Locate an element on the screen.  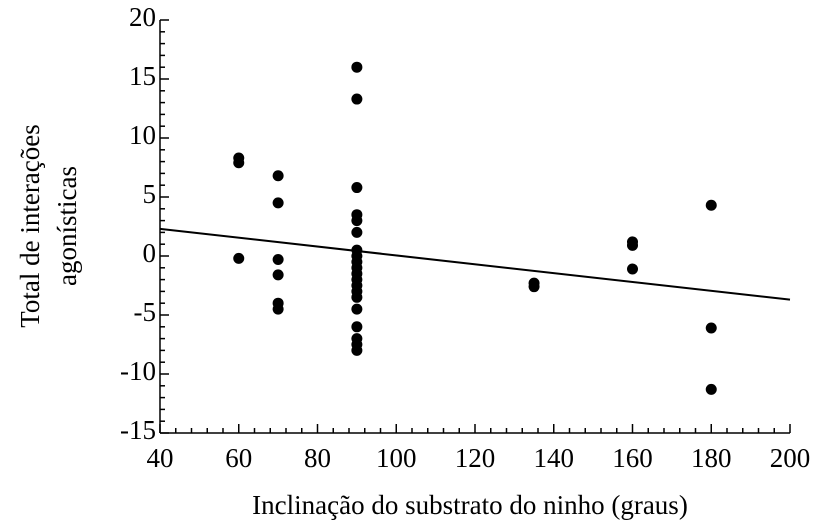
trend-line is located at coordinates (475, 264).